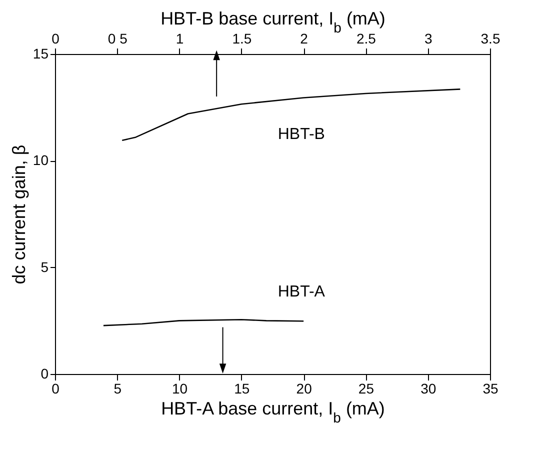  I want to click on x-tick-label: 0, so click(56, 388).